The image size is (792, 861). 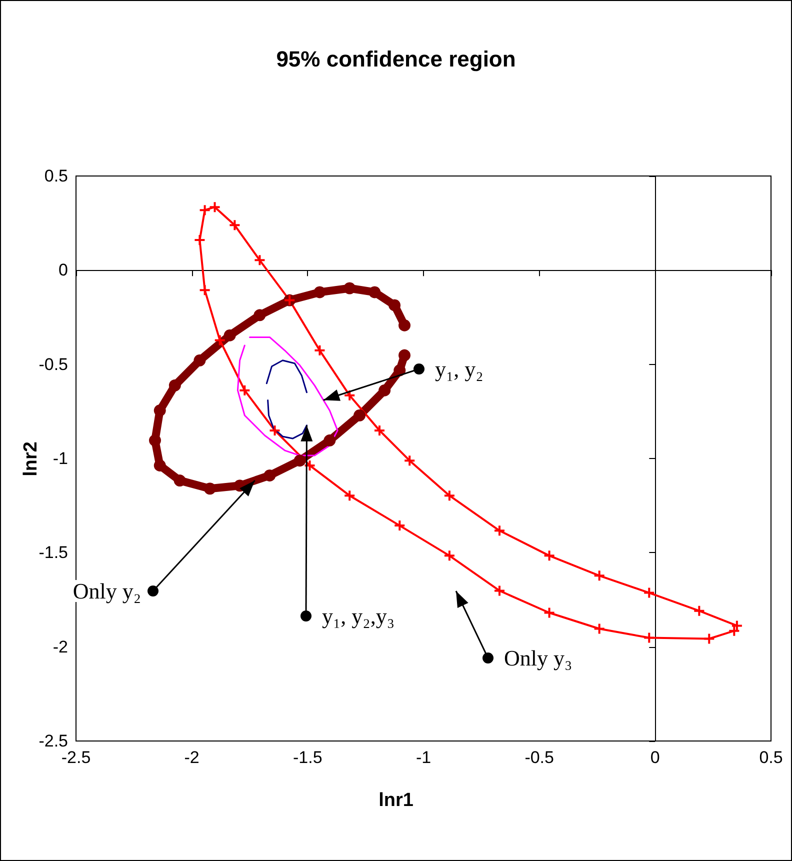 I want to click on annotation: y₁, y₂,y₃, so click(x=358, y=616).